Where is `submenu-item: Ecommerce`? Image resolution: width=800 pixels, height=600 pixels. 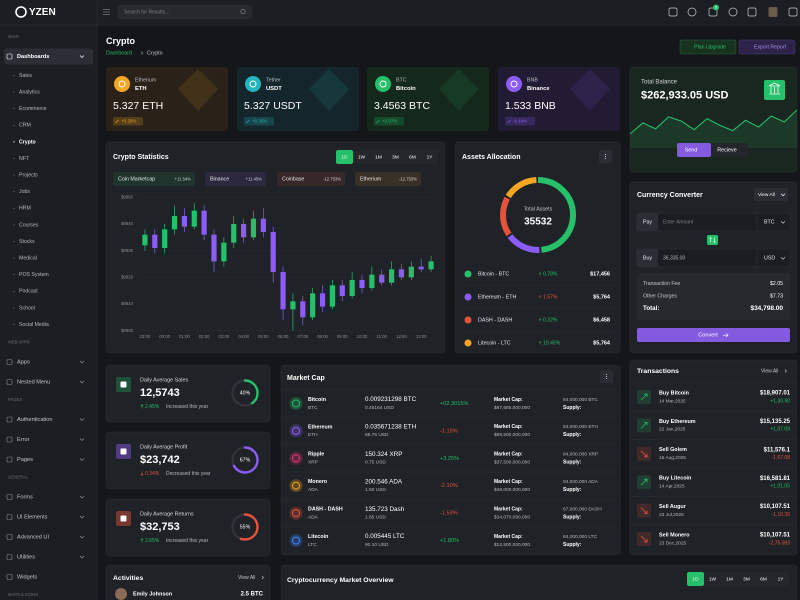 submenu-item: Ecommerce is located at coordinates (33, 109).